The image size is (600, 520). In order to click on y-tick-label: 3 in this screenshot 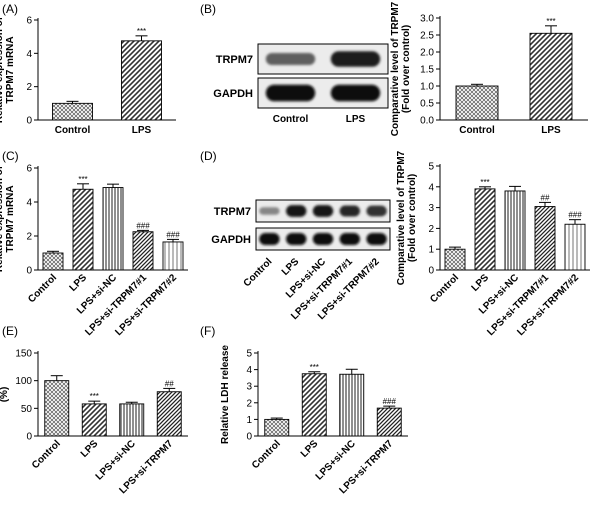, I will do `click(431, 208)`.